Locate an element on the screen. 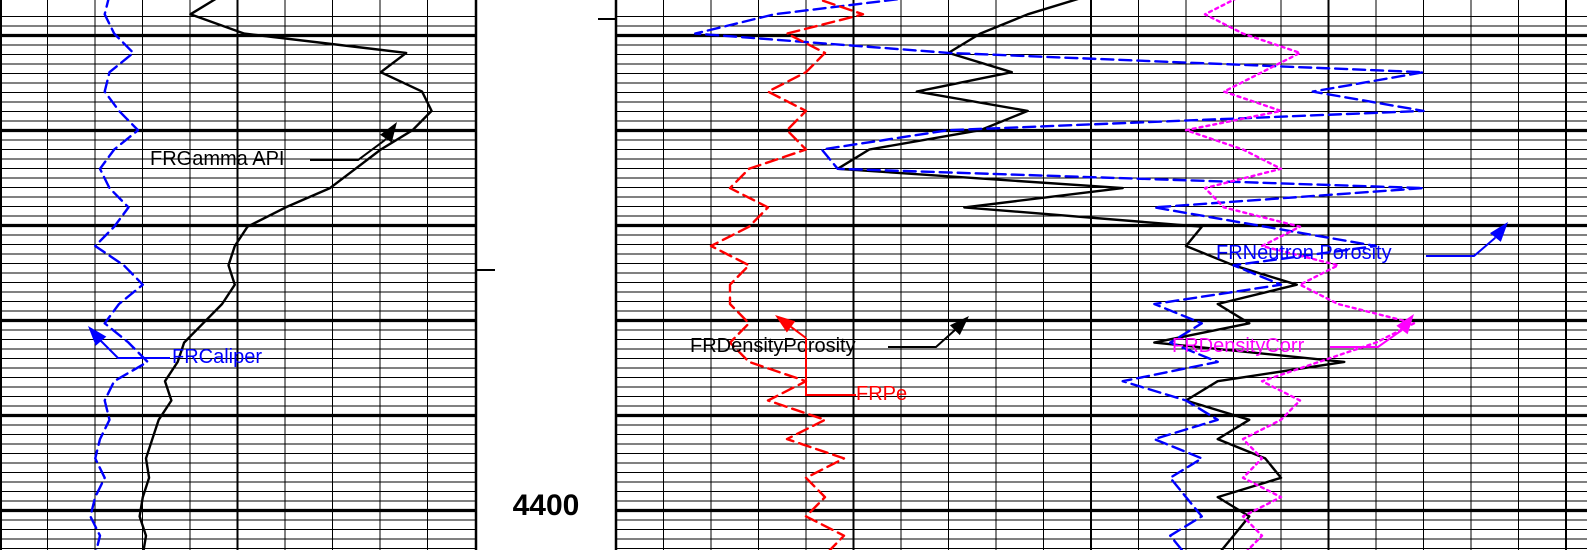  frcaliper-label: FRCaliper is located at coordinates (217, 357).